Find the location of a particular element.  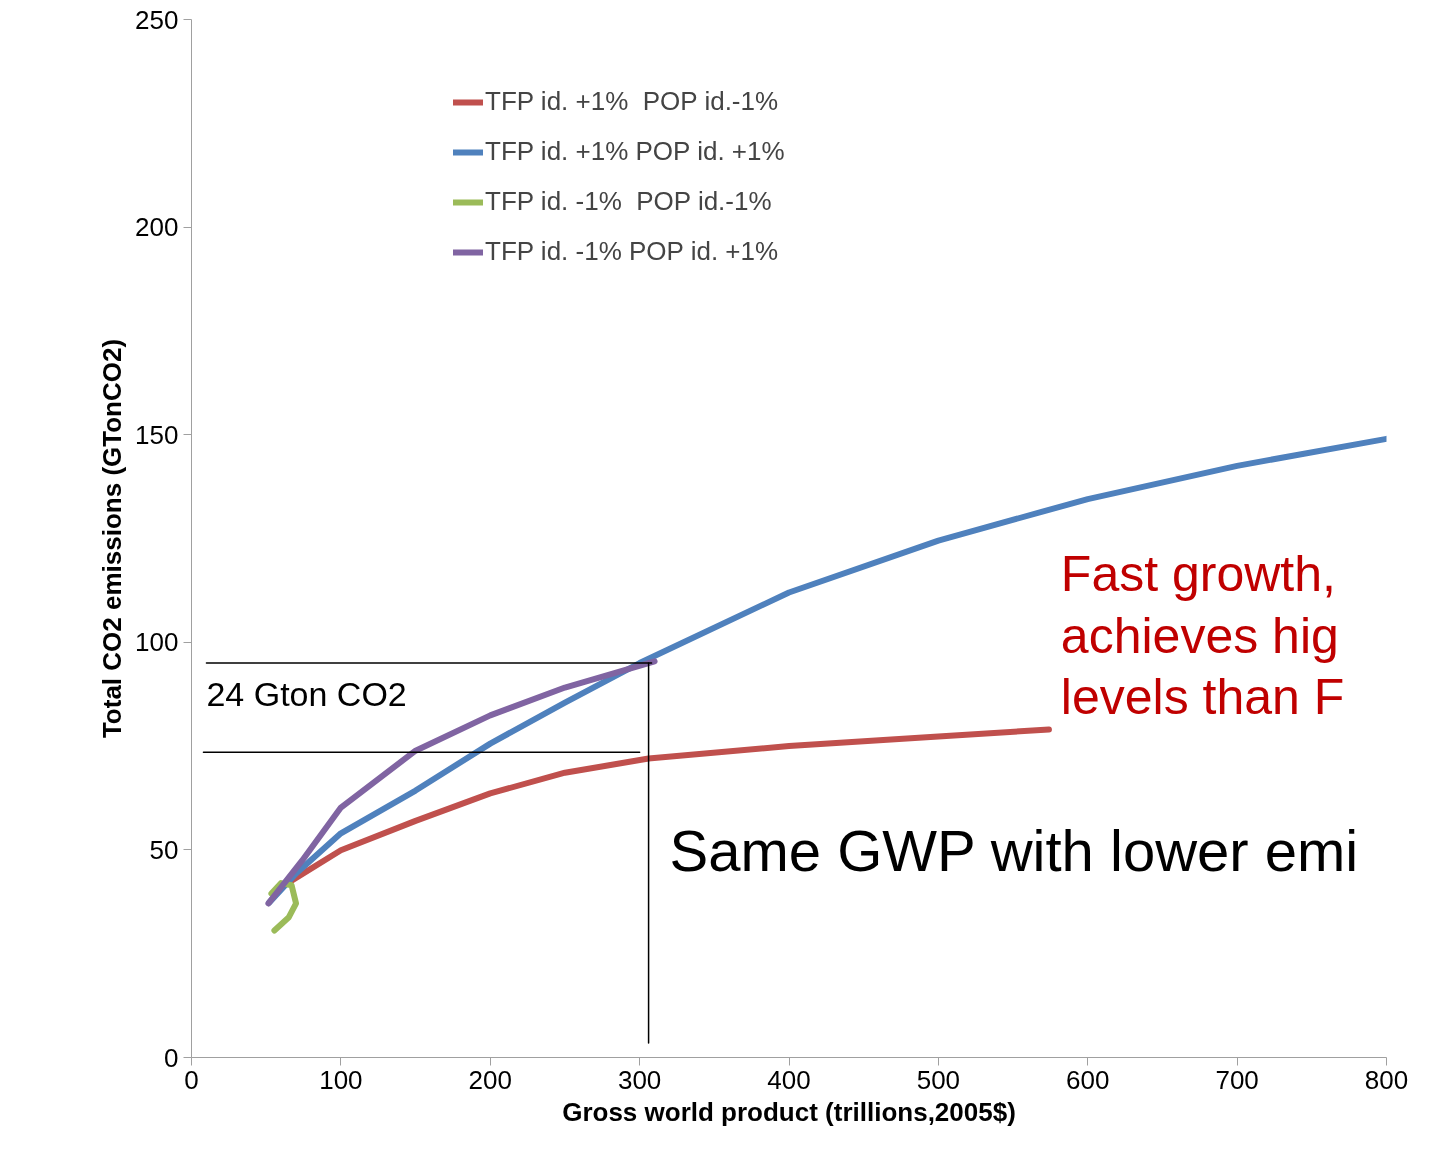

x-tick-label: 500 is located at coordinates (938, 1079).